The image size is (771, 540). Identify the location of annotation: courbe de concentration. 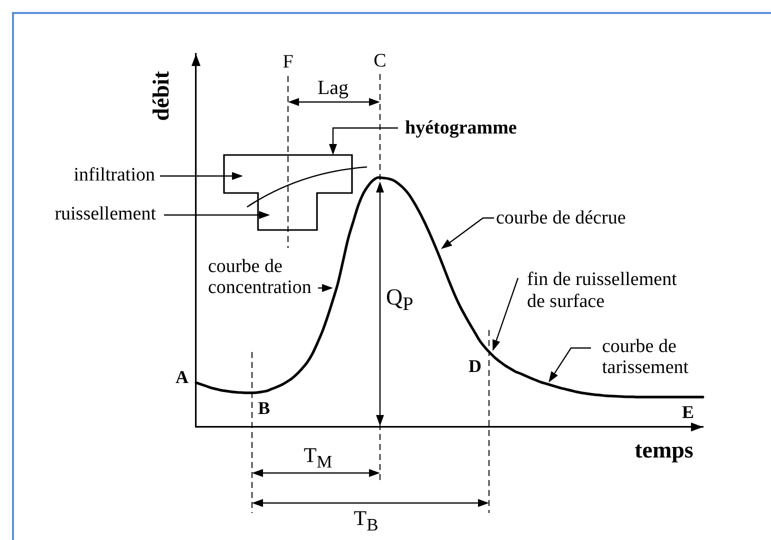
(260, 277).